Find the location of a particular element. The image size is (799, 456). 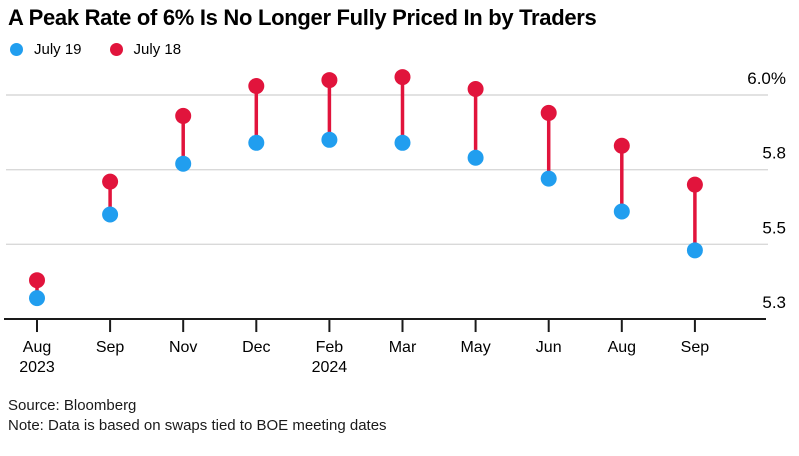

y-axis-label: 5.3 is located at coordinates (774, 302).